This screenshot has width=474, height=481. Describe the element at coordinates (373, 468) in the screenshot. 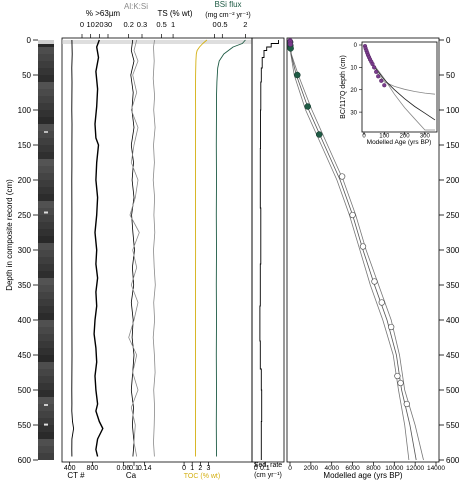

I see `age-x-tick-label: 8000` at that location.